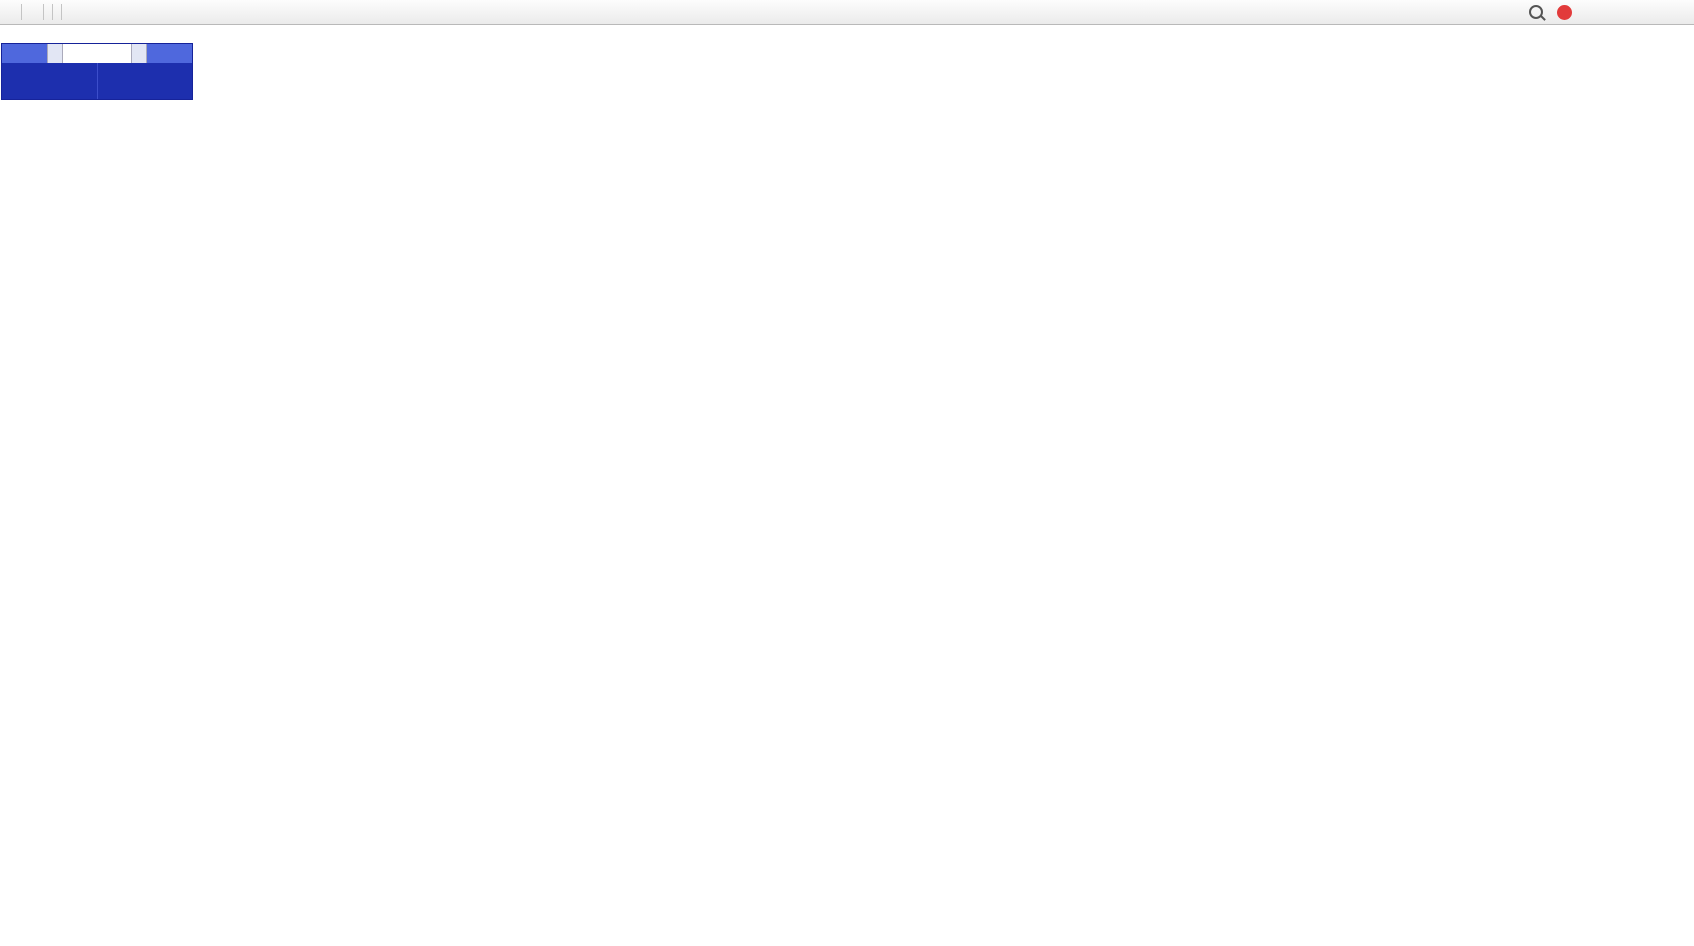 Image resolution: width=1694 pixels, height=946 pixels. I want to click on toolbar-right-group, so click(1550, 12).